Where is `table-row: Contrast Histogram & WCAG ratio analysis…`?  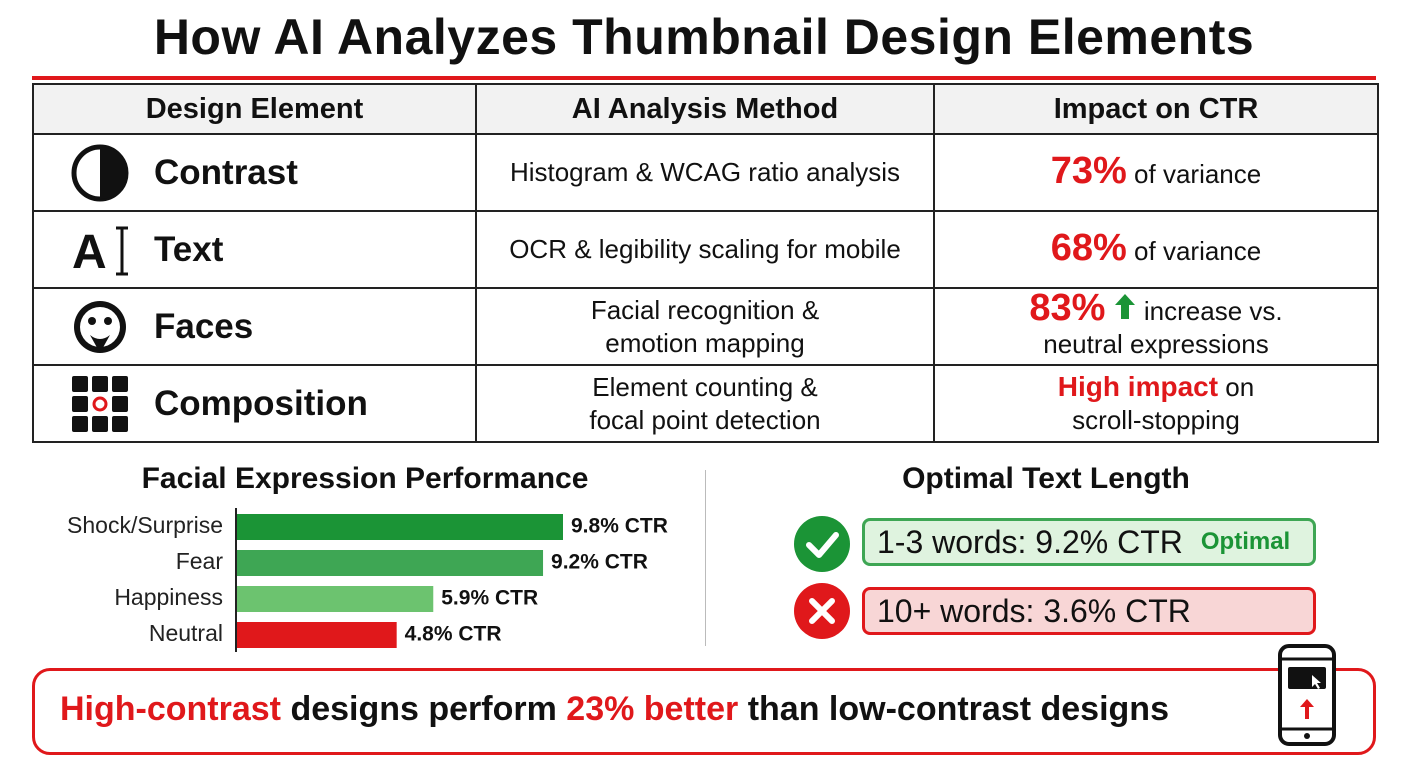
table-row: Contrast Histogram & WCAG ratio analysis… is located at coordinates (705, 172).